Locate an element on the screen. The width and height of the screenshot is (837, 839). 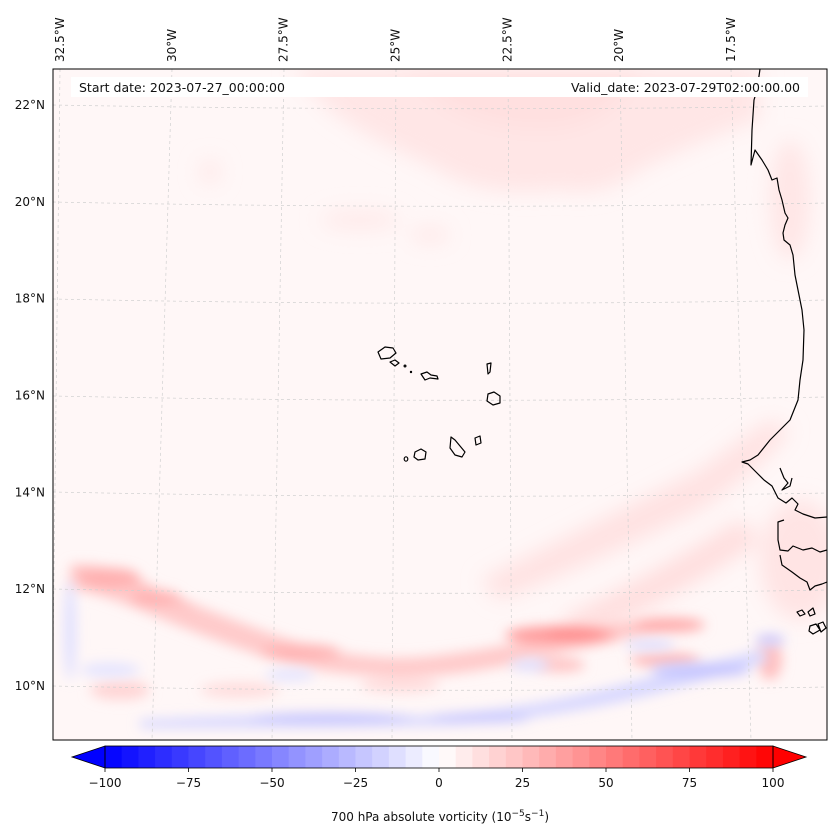
island-fogo is located at coordinates (420, 454).